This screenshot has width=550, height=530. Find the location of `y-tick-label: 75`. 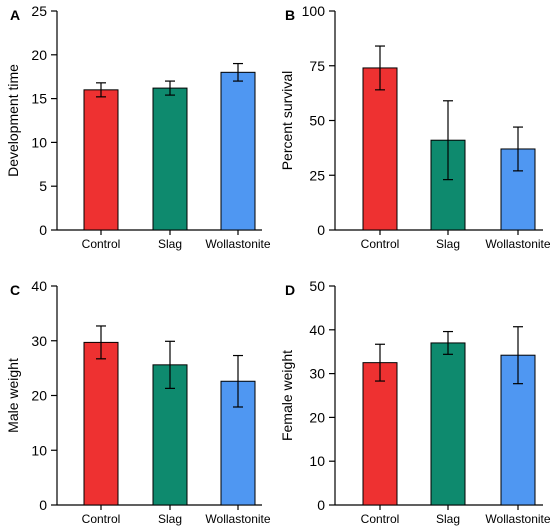

y-tick-label: 75 is located at coordinates (317, 66).